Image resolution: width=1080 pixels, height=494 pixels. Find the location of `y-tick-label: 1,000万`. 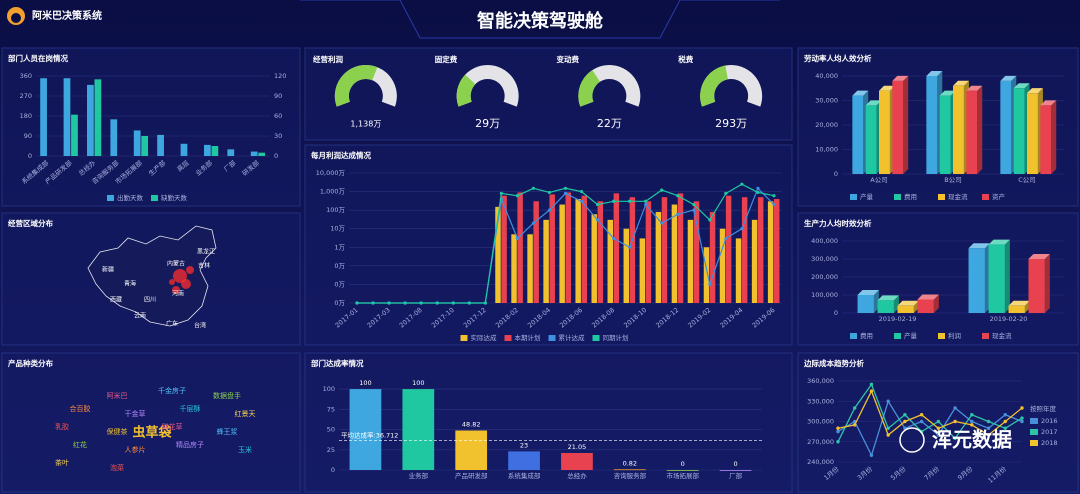

y-tick-label: 1,000万 is located at coordinates (333, 192).